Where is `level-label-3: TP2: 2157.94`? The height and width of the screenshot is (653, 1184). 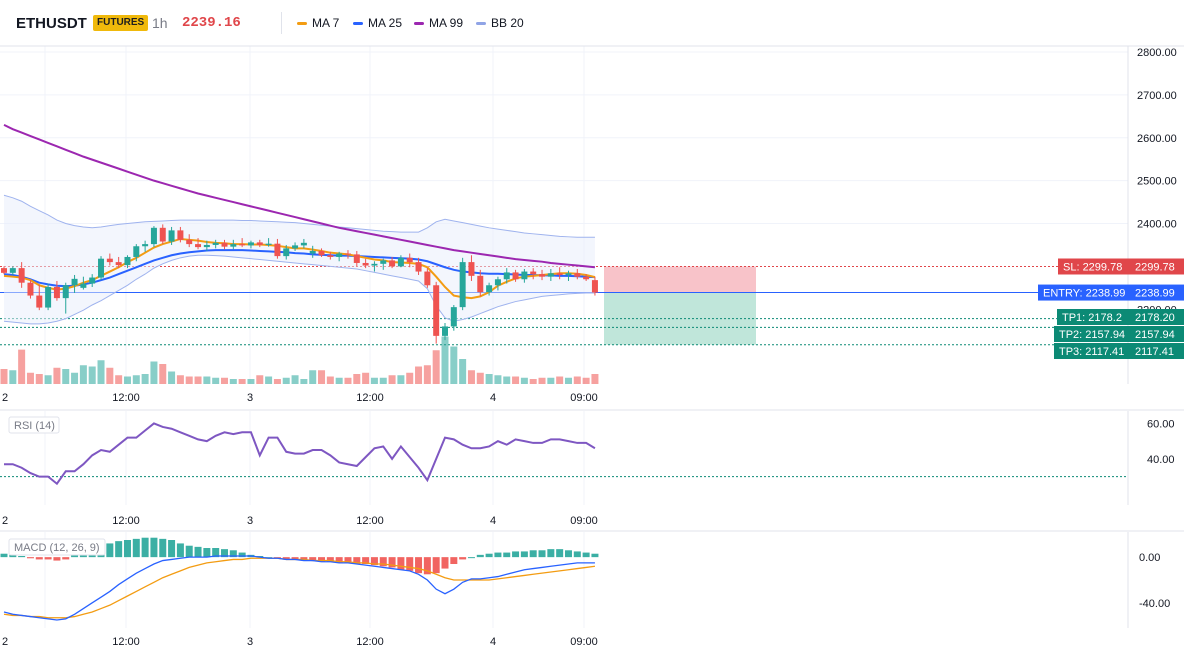 level-label-3: TP2: 2157.94 is located at coordinates (1092, 335).